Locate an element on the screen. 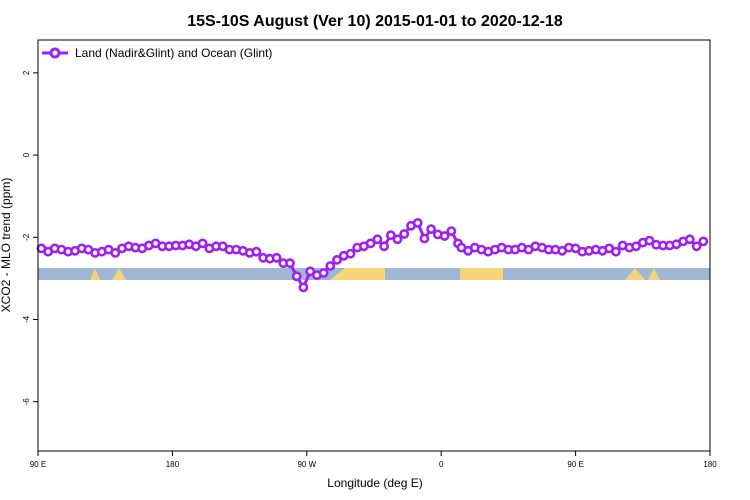 The height and width of the screenshot is (500, 750). y-tick-label: -2 is located at coordinates (26, 237).